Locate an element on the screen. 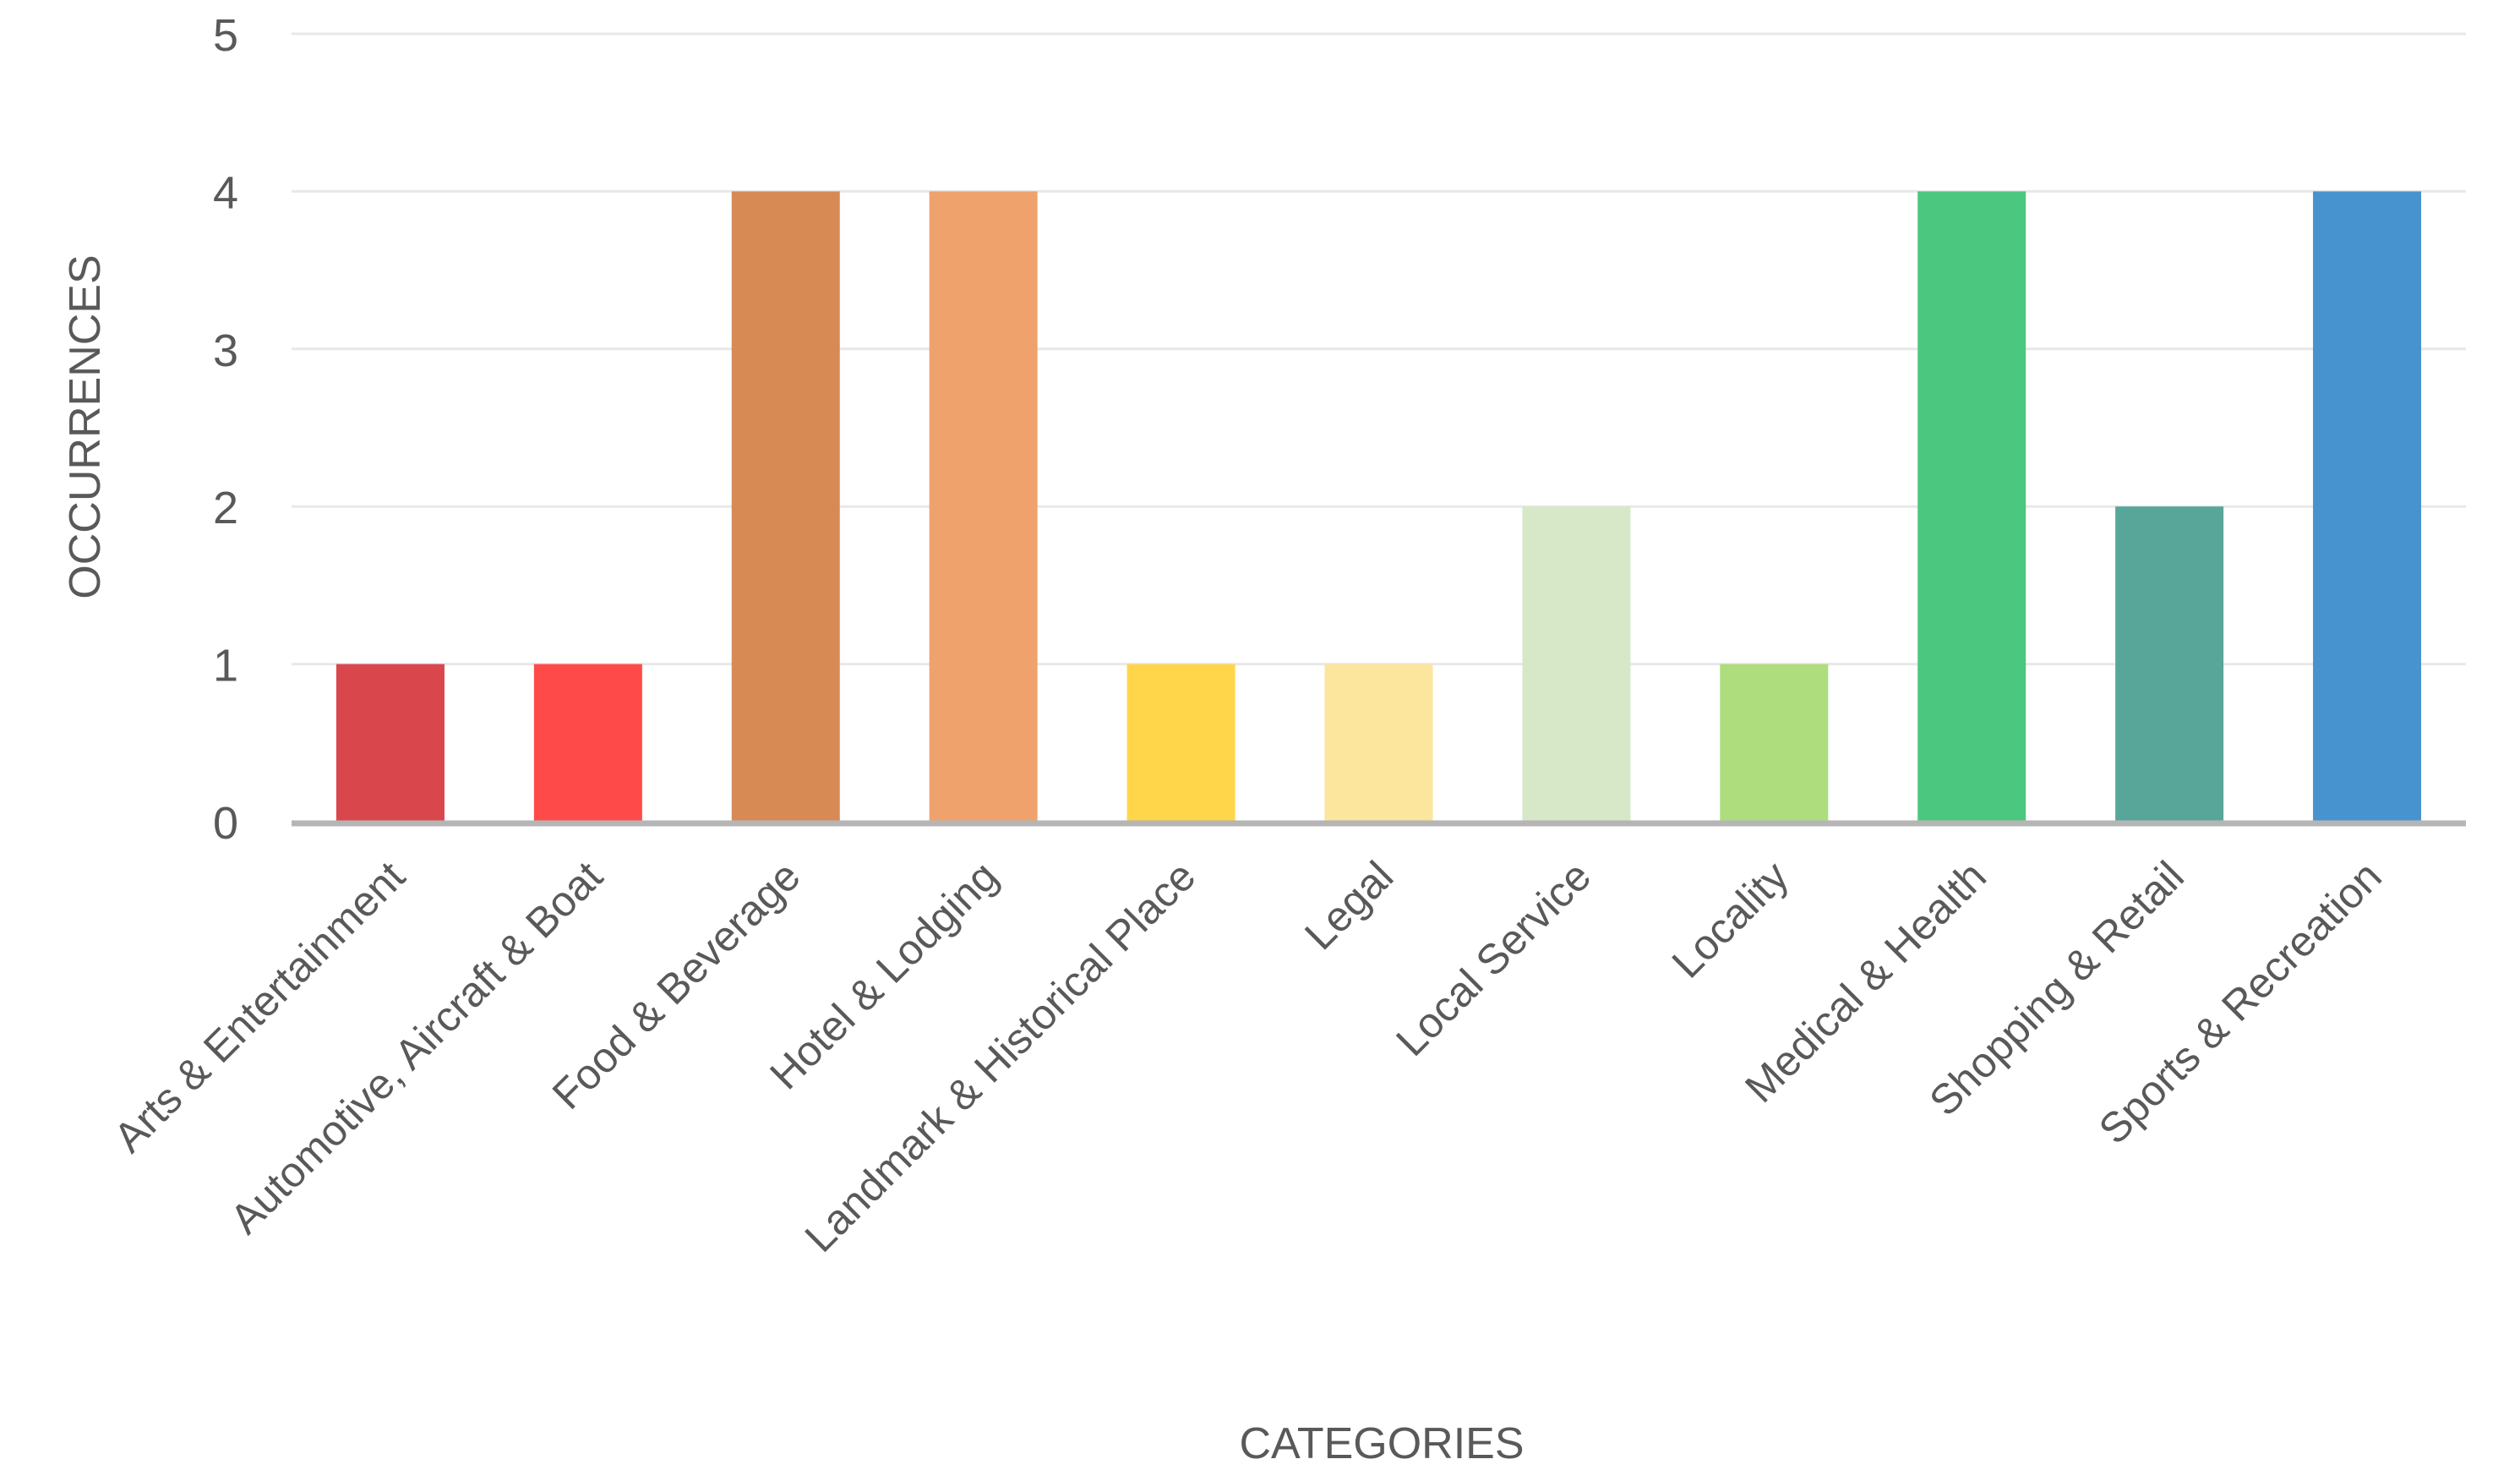 The width and height of the screenshot is (2520, 1481). y-axis-title: OCCURRENCES is located at coordinates (85, 426).